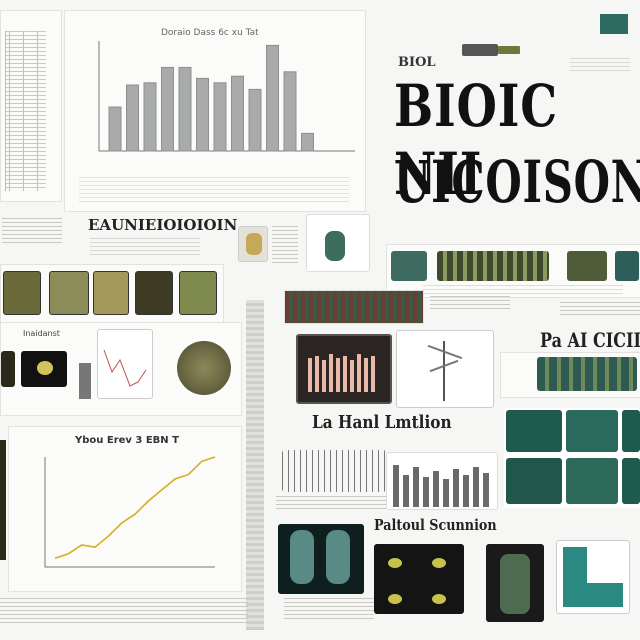 Image resolution: width=640 pixels, height=640 pixels. What do you see at coordinates (3, 500) in the screenshot?
I see `dark-side-strip` at bounding box center [3, 500].